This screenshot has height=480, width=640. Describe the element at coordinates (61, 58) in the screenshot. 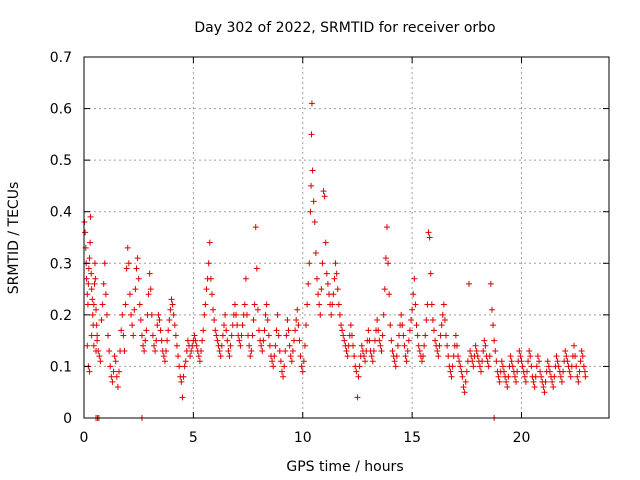

I see `y-tick-label: 0.7` at that location.